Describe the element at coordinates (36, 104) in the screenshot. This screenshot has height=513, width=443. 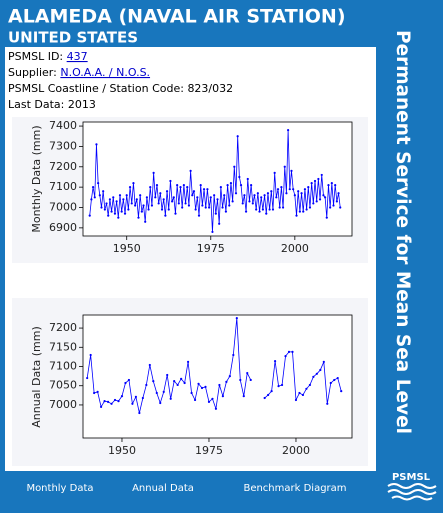
I see `info-label: Last Data:` at that location.